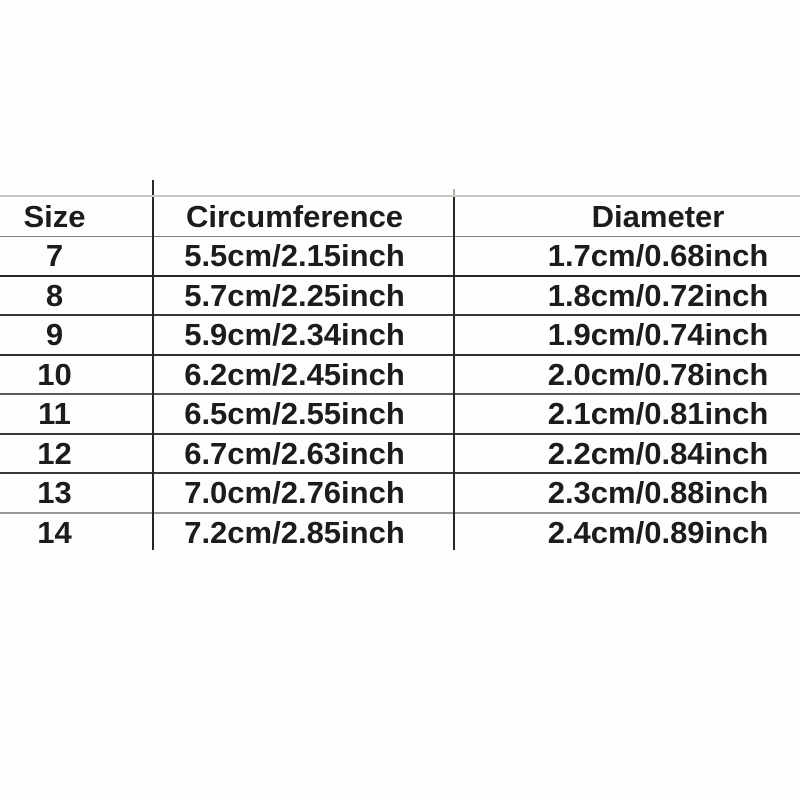 The width and height of the screenshot is (800, 800). What do you see at coordinates (658, 532) in the screenshot?
I see `diameter-value: 2.4cm/0.89inch` at bounding box center [658, 532].